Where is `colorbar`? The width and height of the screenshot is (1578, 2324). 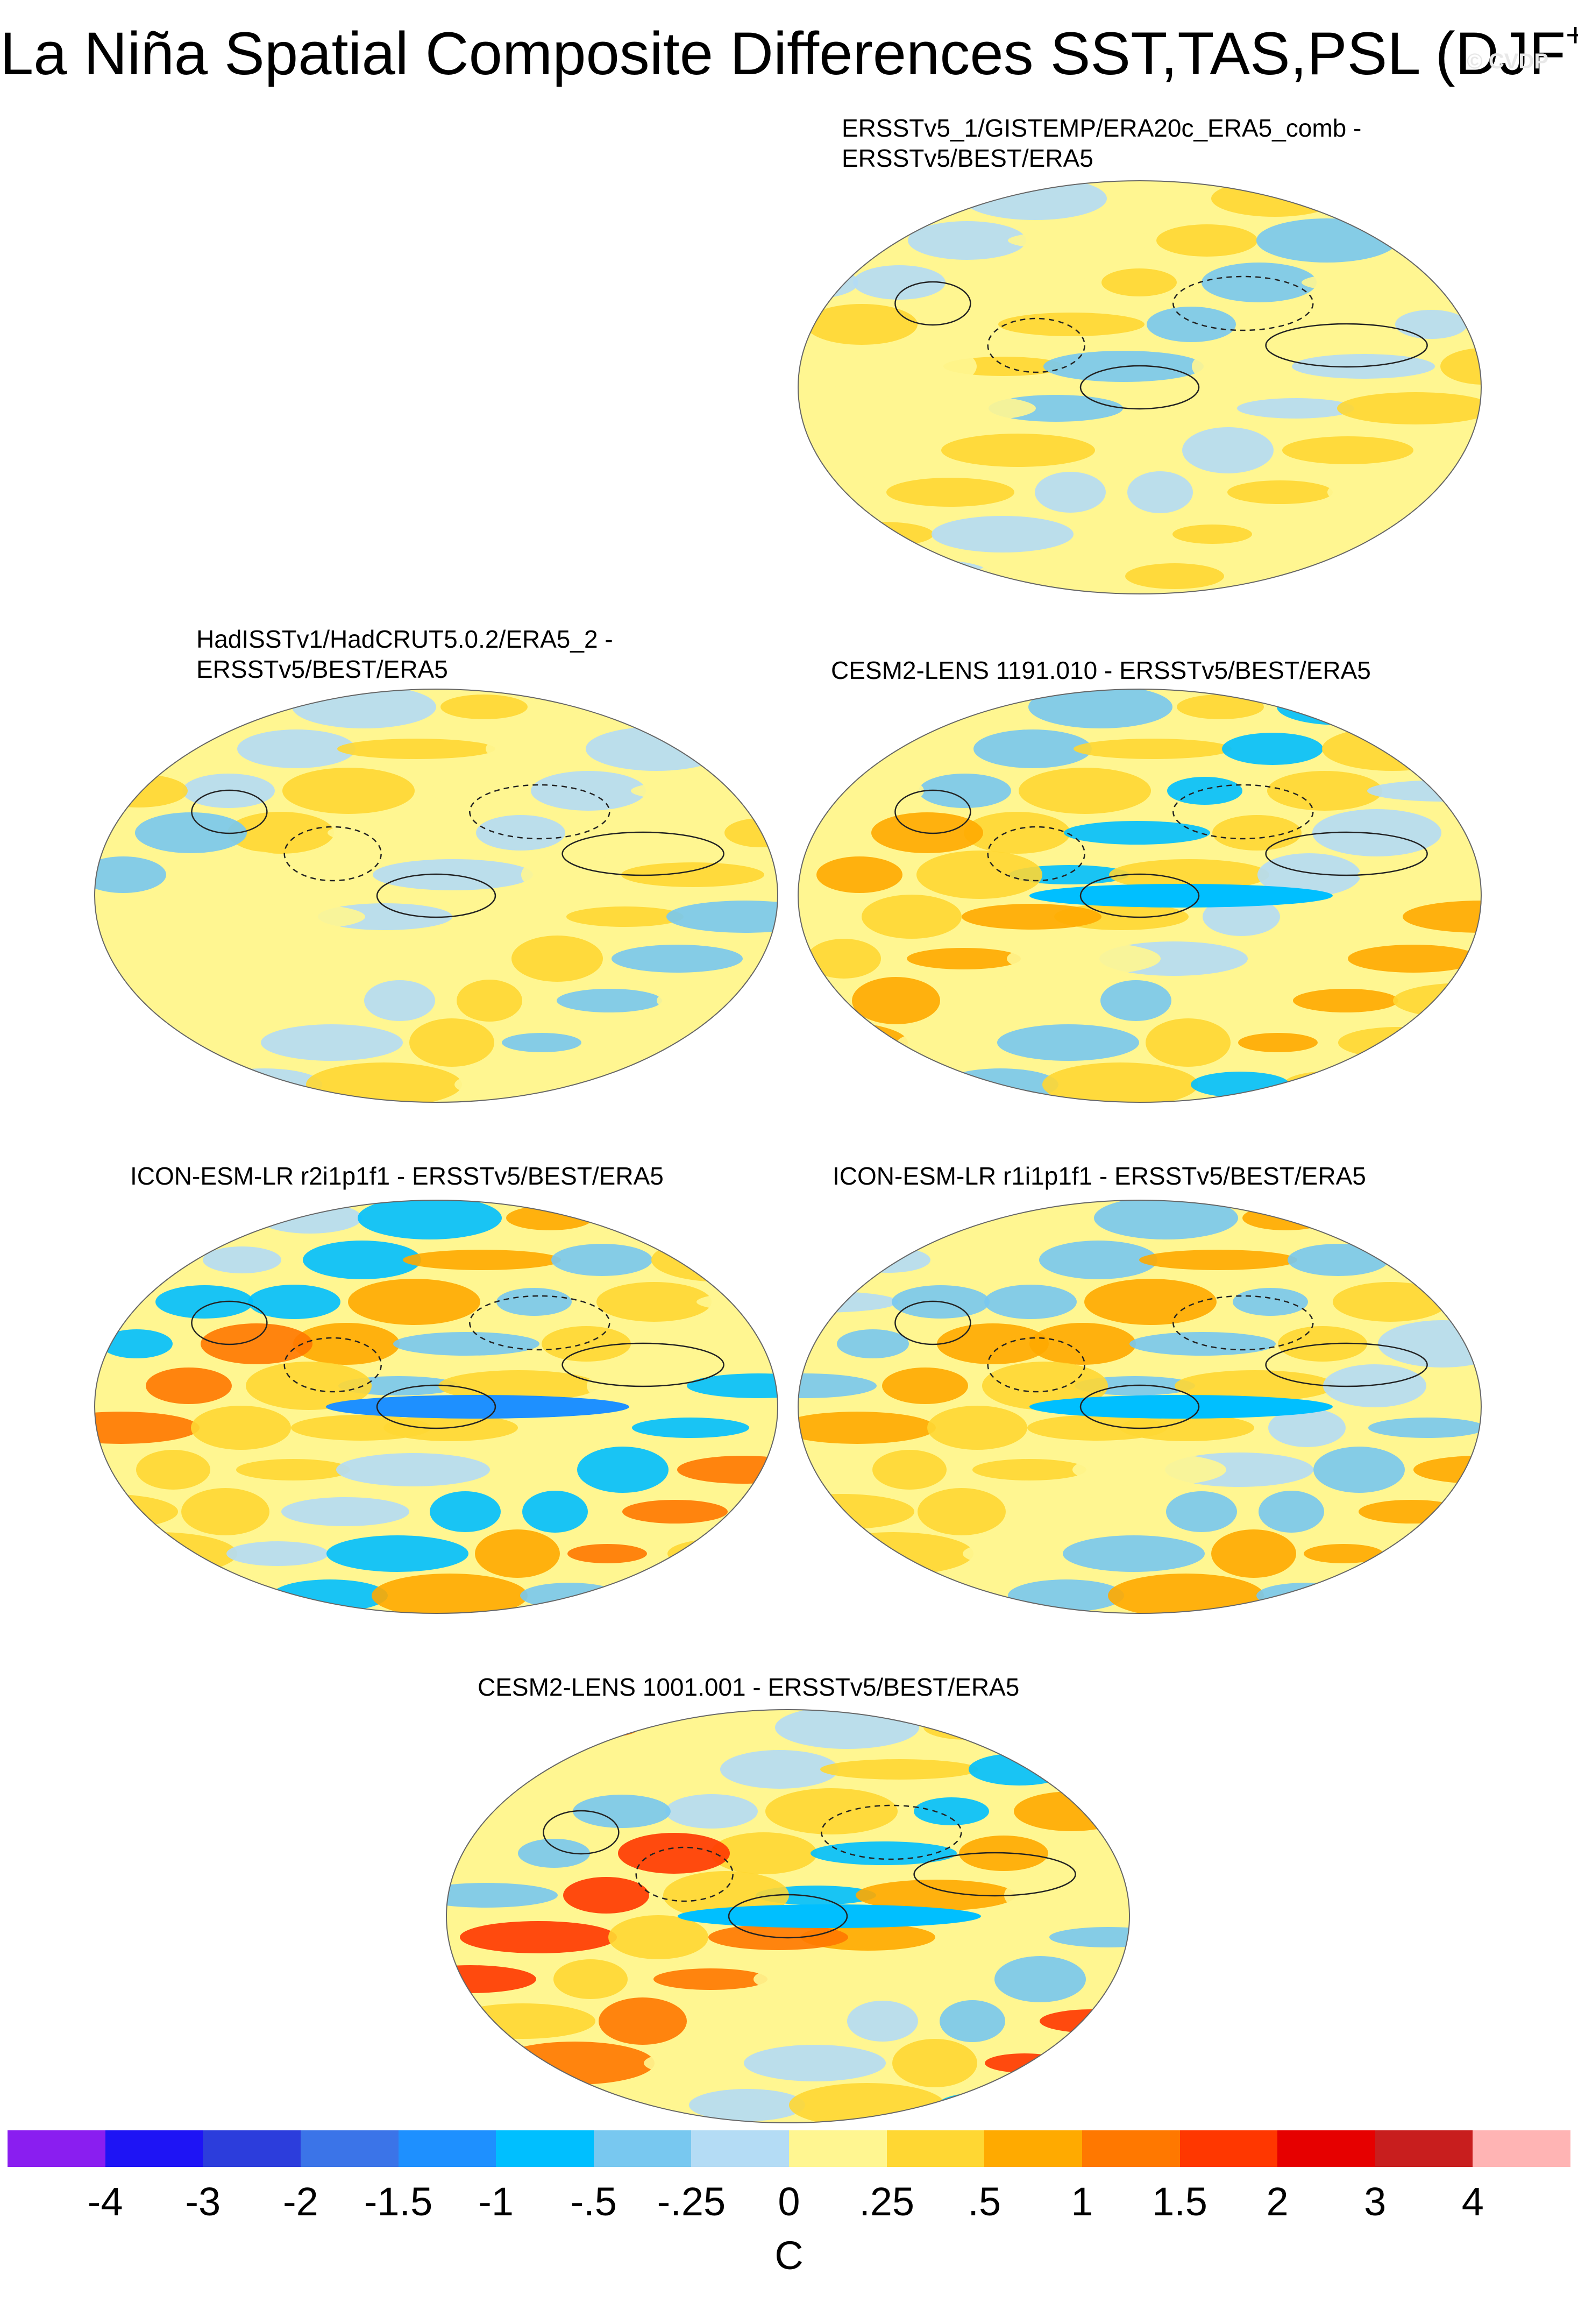 colorbar is located at coordinates (789, 2148).